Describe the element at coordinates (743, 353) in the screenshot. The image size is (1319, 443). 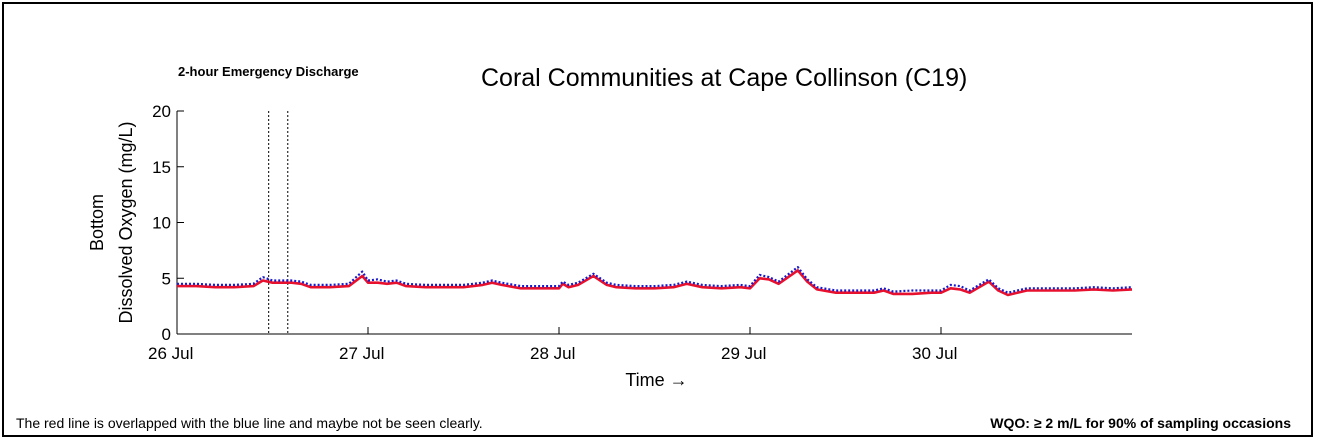
I see `x-tick-label: 29 Jul` at that location.